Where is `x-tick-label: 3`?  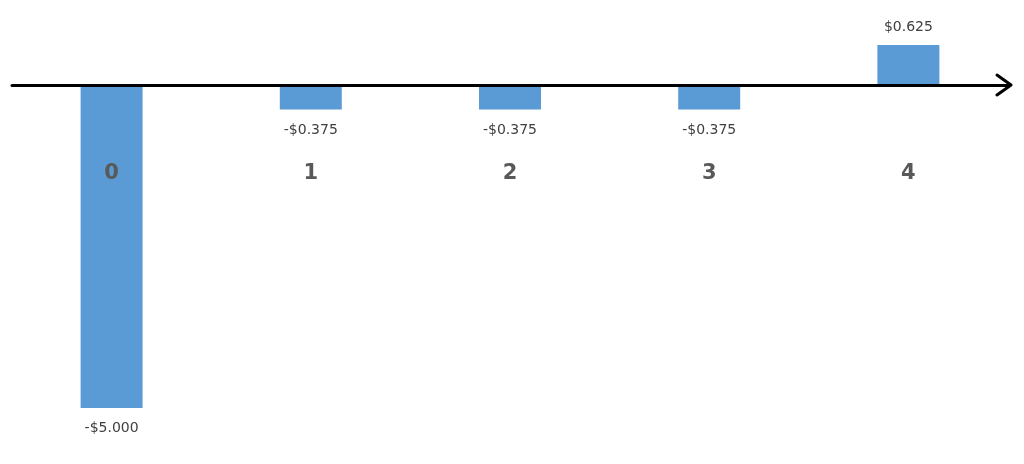 x-tick-label: 3 is located at coordinates (709, 171).